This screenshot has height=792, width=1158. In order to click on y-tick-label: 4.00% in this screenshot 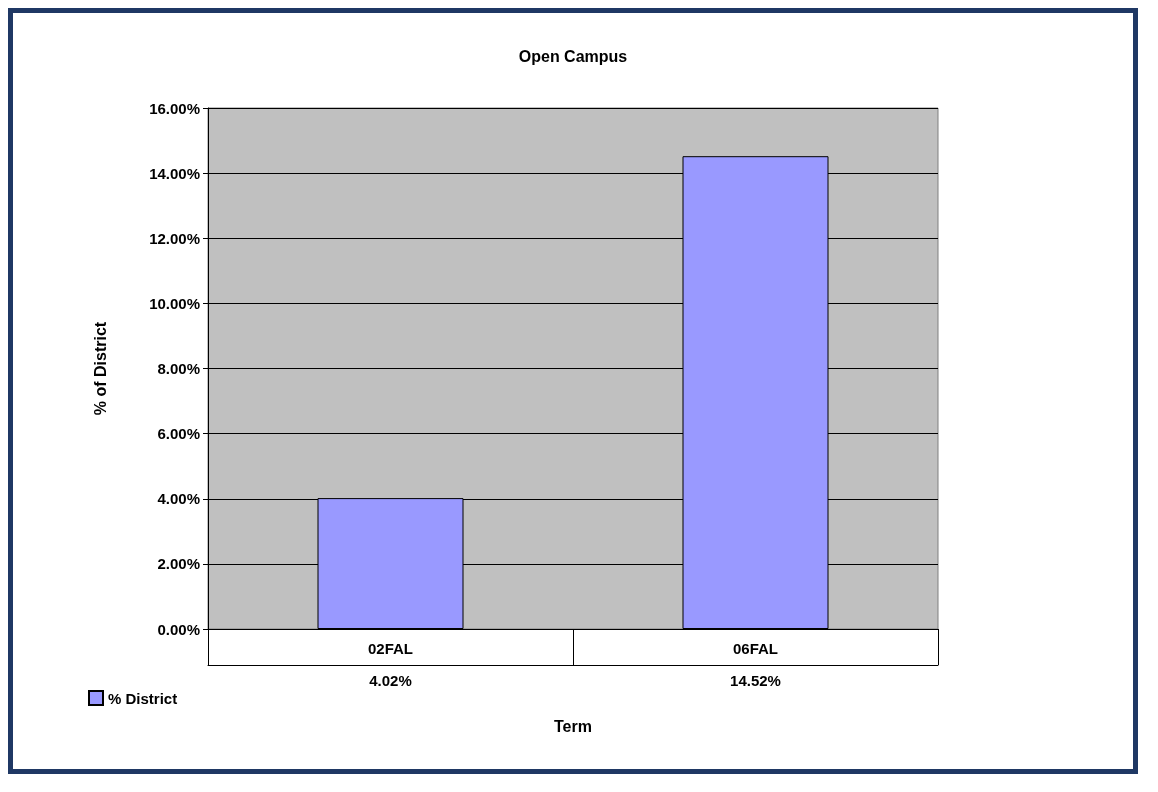, I will do `click(178, 499)`.